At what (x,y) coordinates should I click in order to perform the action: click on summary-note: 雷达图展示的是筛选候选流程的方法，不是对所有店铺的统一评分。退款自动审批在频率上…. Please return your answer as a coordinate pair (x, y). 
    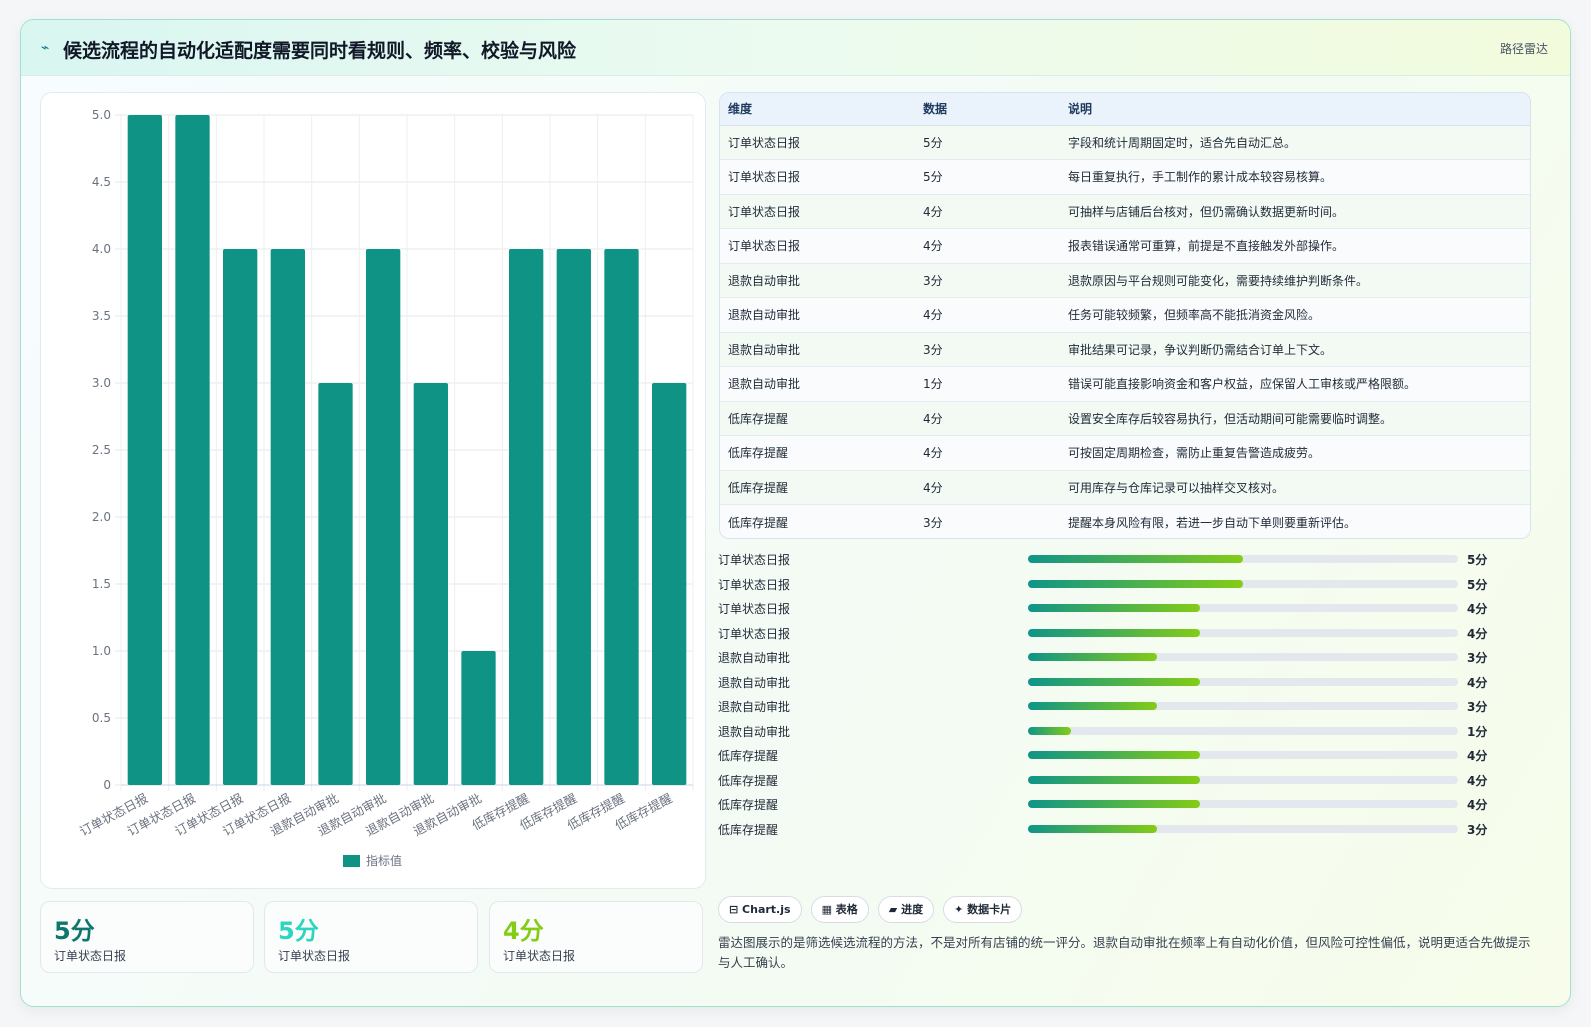
    Looking at the image, I should click on (1124, 952).